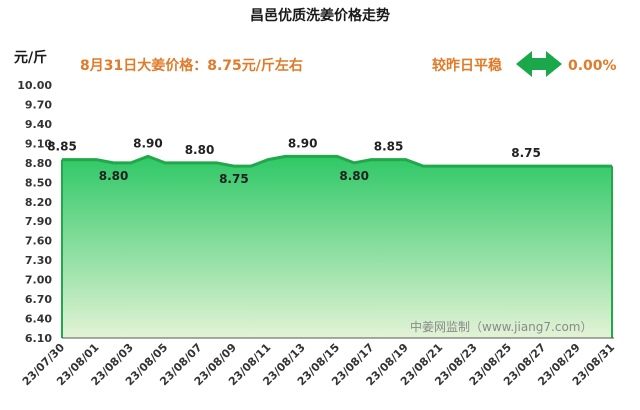 Image resolution: width=640 pixels, height=410 pixels. What do you see at coordinates (501, 326) in the screenshot?
I see `watermark: 中姜网监制（www.jiang7.com）` at bounding box center [501, 326].